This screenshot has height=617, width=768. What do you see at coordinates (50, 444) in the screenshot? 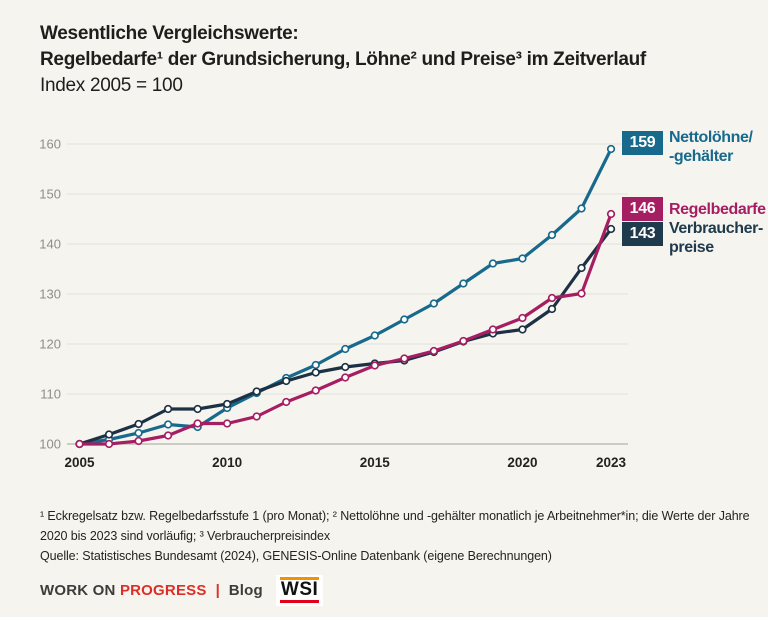
I see `y-tick-label: 100` at bounding box center [50, 444].